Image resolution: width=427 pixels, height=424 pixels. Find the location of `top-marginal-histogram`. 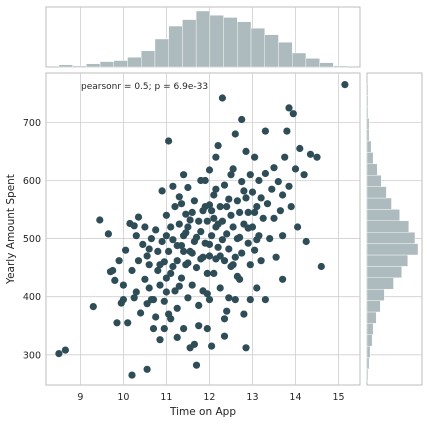

top-marginal-histogram is located at coordinates (203, 39).